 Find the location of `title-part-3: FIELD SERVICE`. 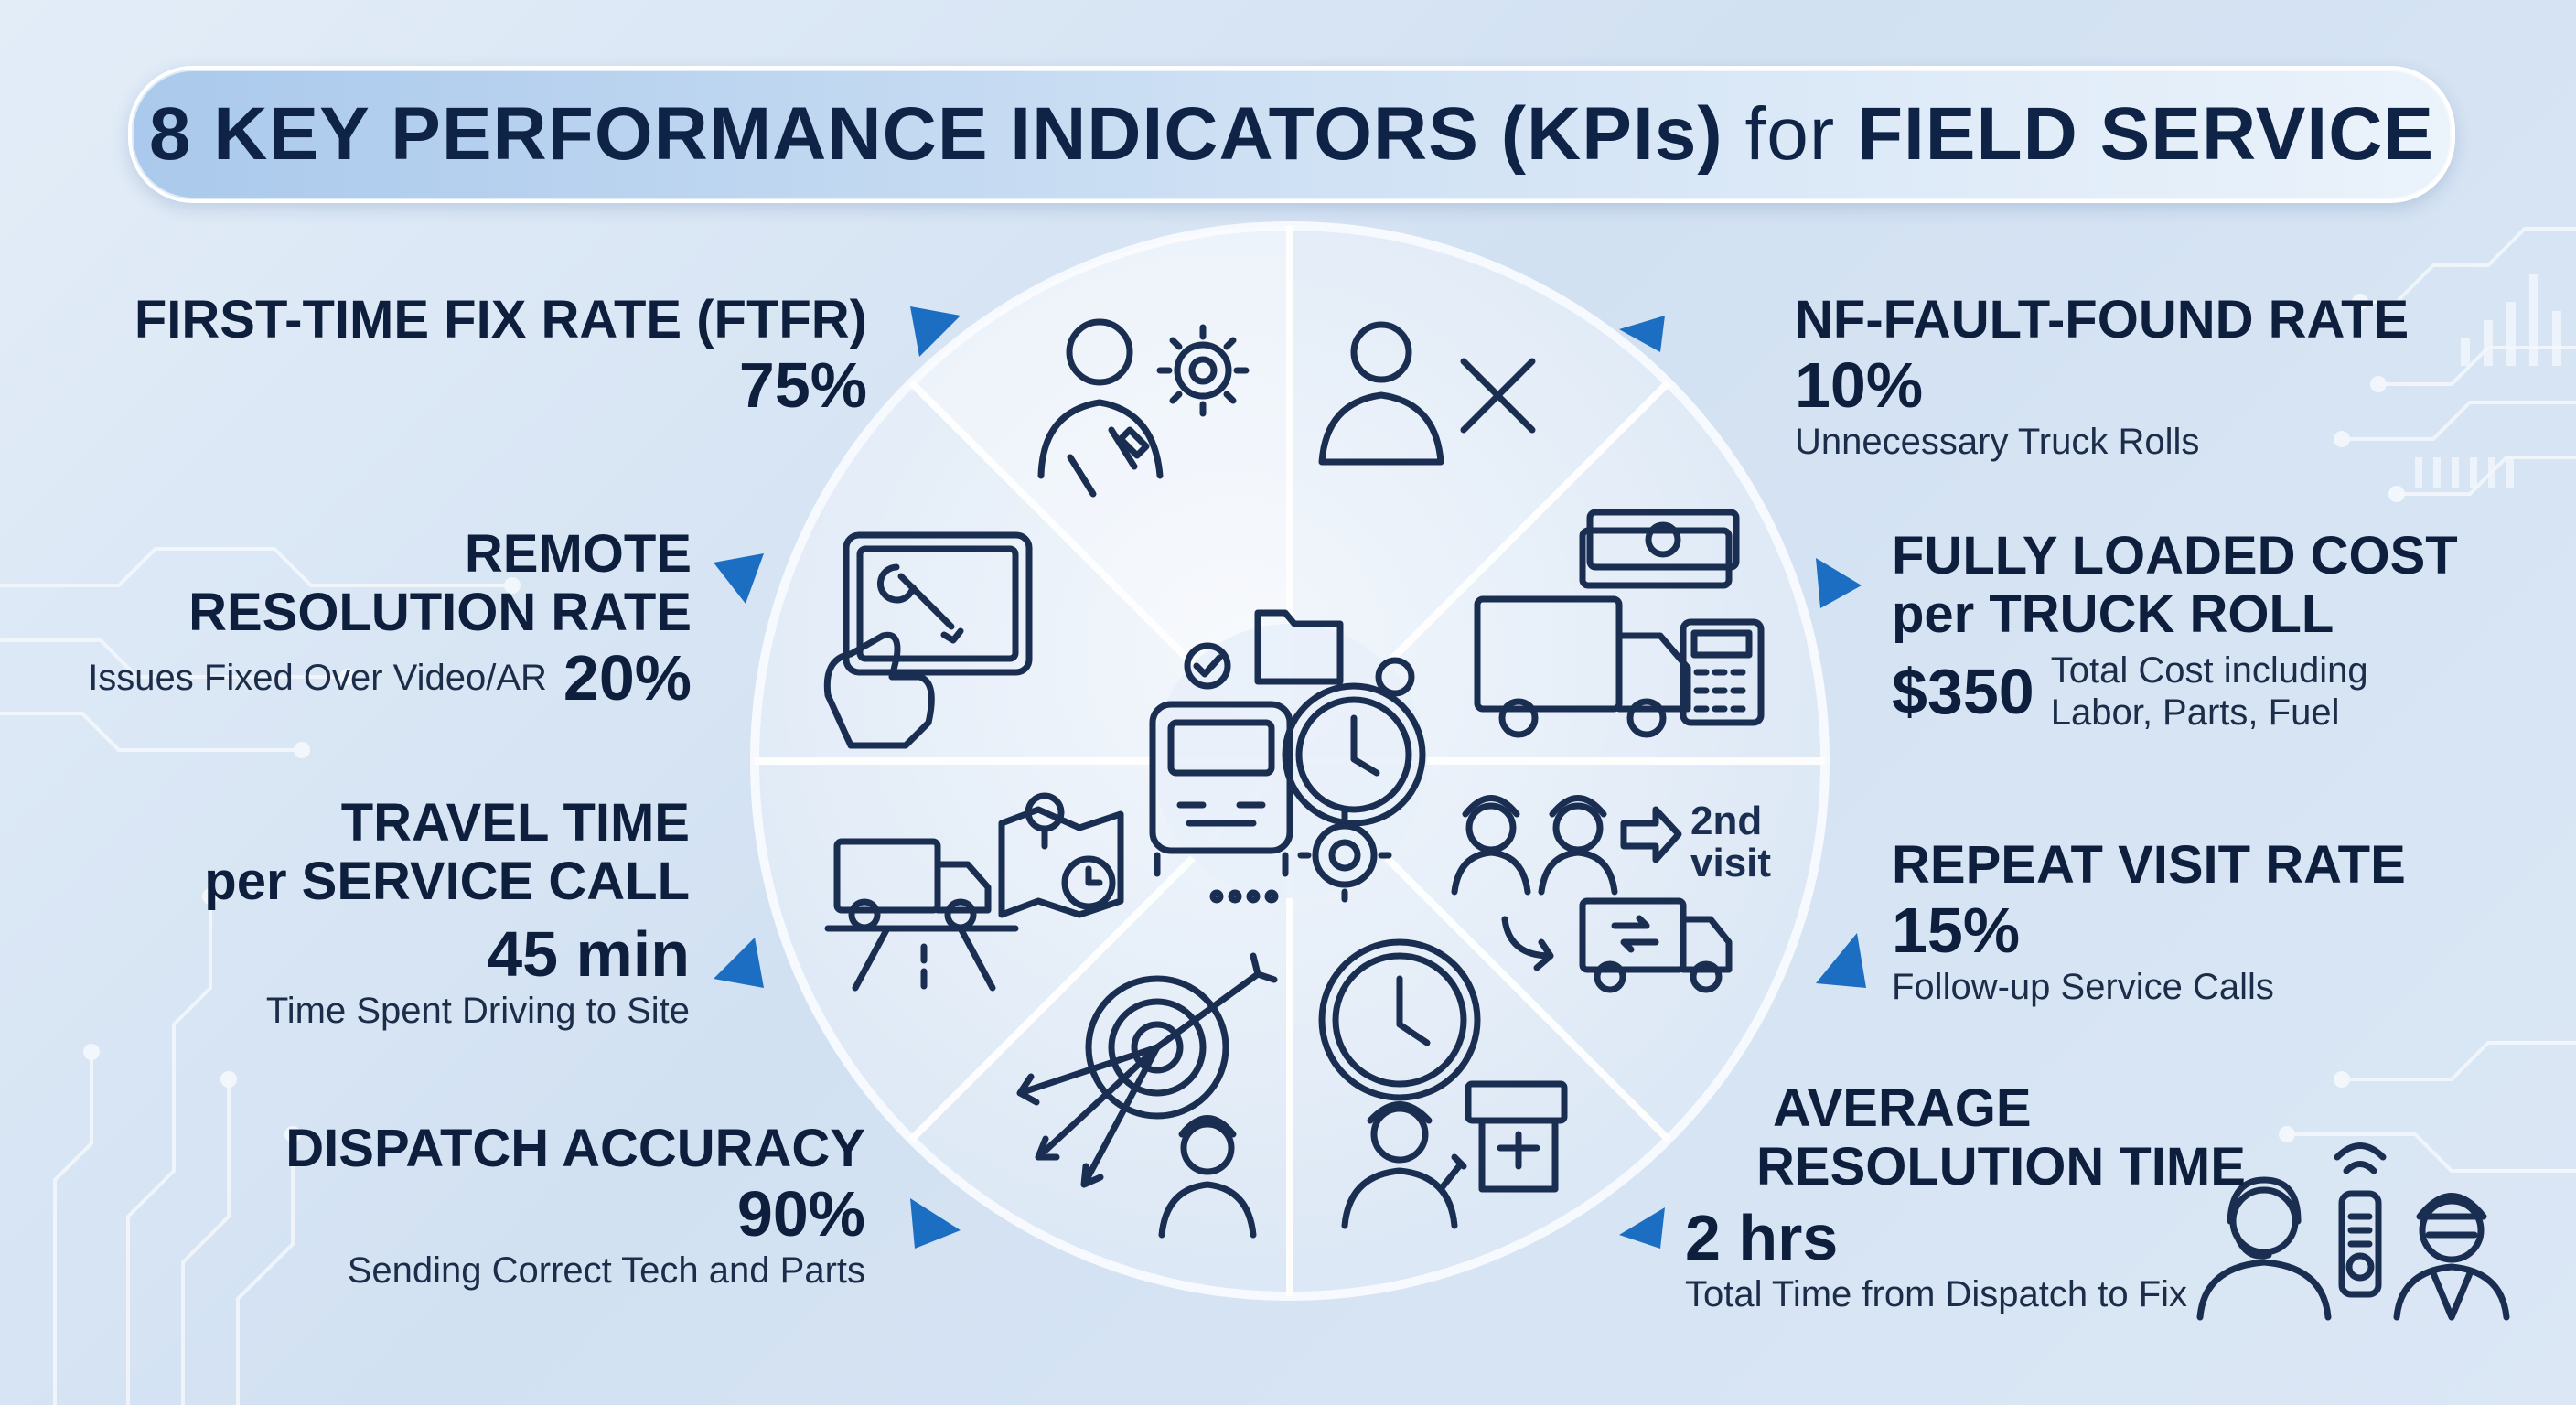

title-part-3: FIELD SERVICE is located at coordinates (2145, 134).